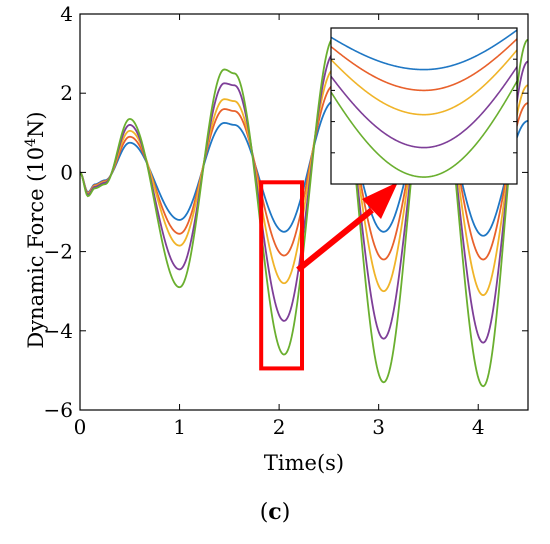  I want to click on y-tick-label: 4, so click(66, 14).